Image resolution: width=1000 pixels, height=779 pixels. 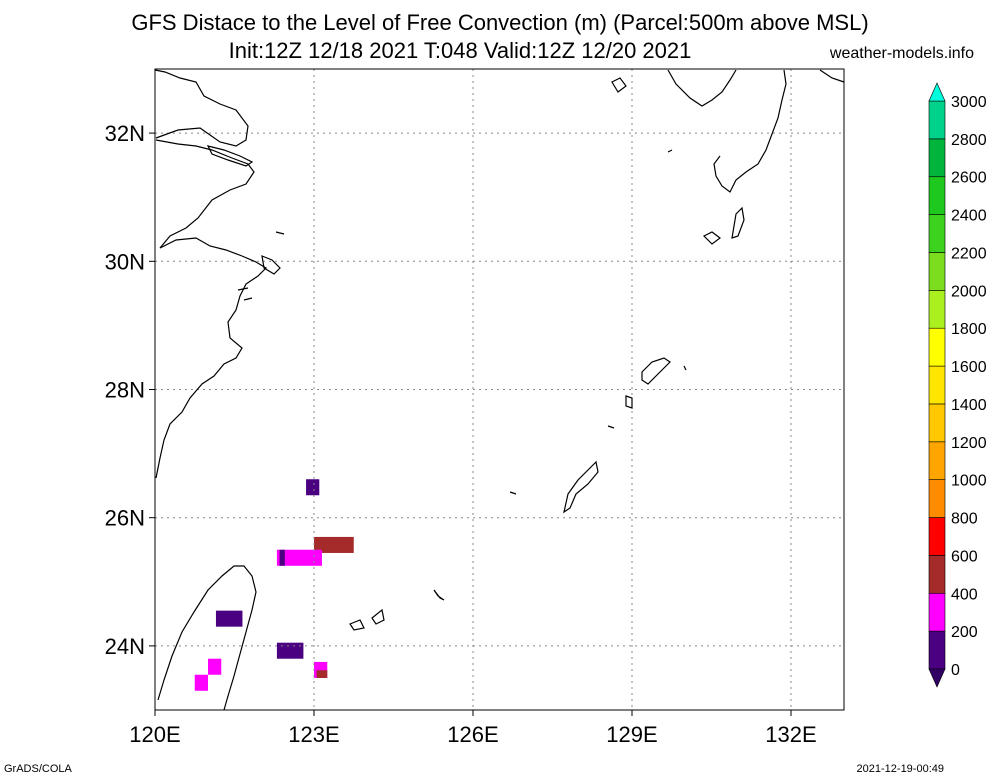 I want to click on colorbar-label: 200, so click(x=964, y=632).